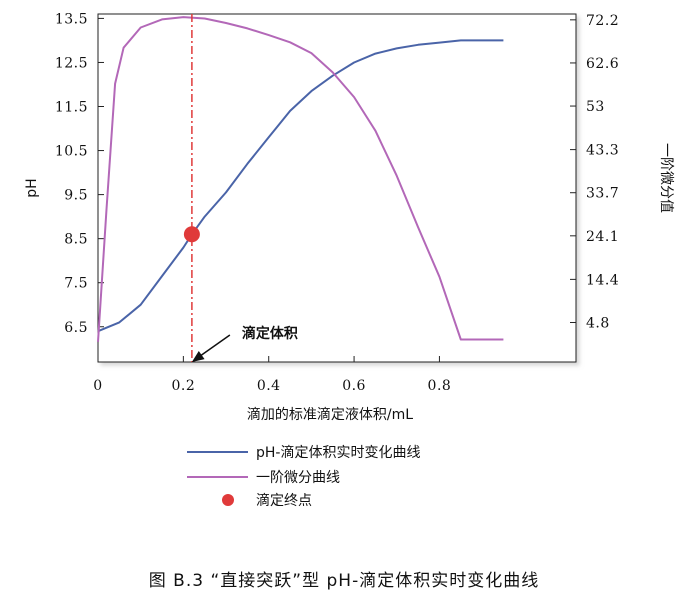  Describe the element at coordinates (284, 500) in the screenshot. I see `legend-label-endpoint: 滴定终点` at that location.